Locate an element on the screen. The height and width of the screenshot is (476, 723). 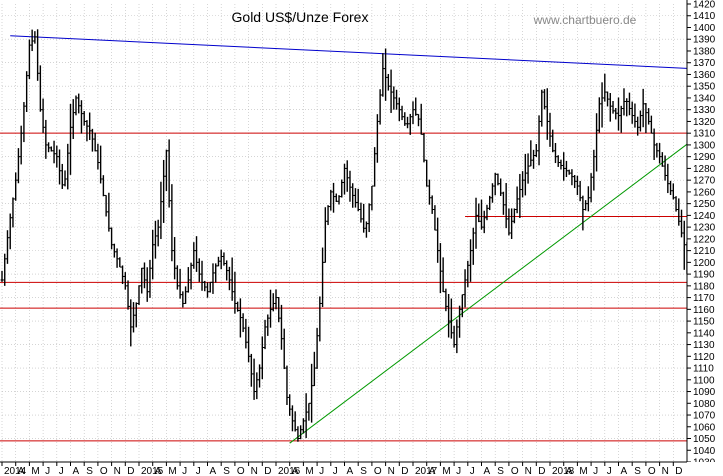
y-tick-label: 1300 is located at coordinates (704, 145).